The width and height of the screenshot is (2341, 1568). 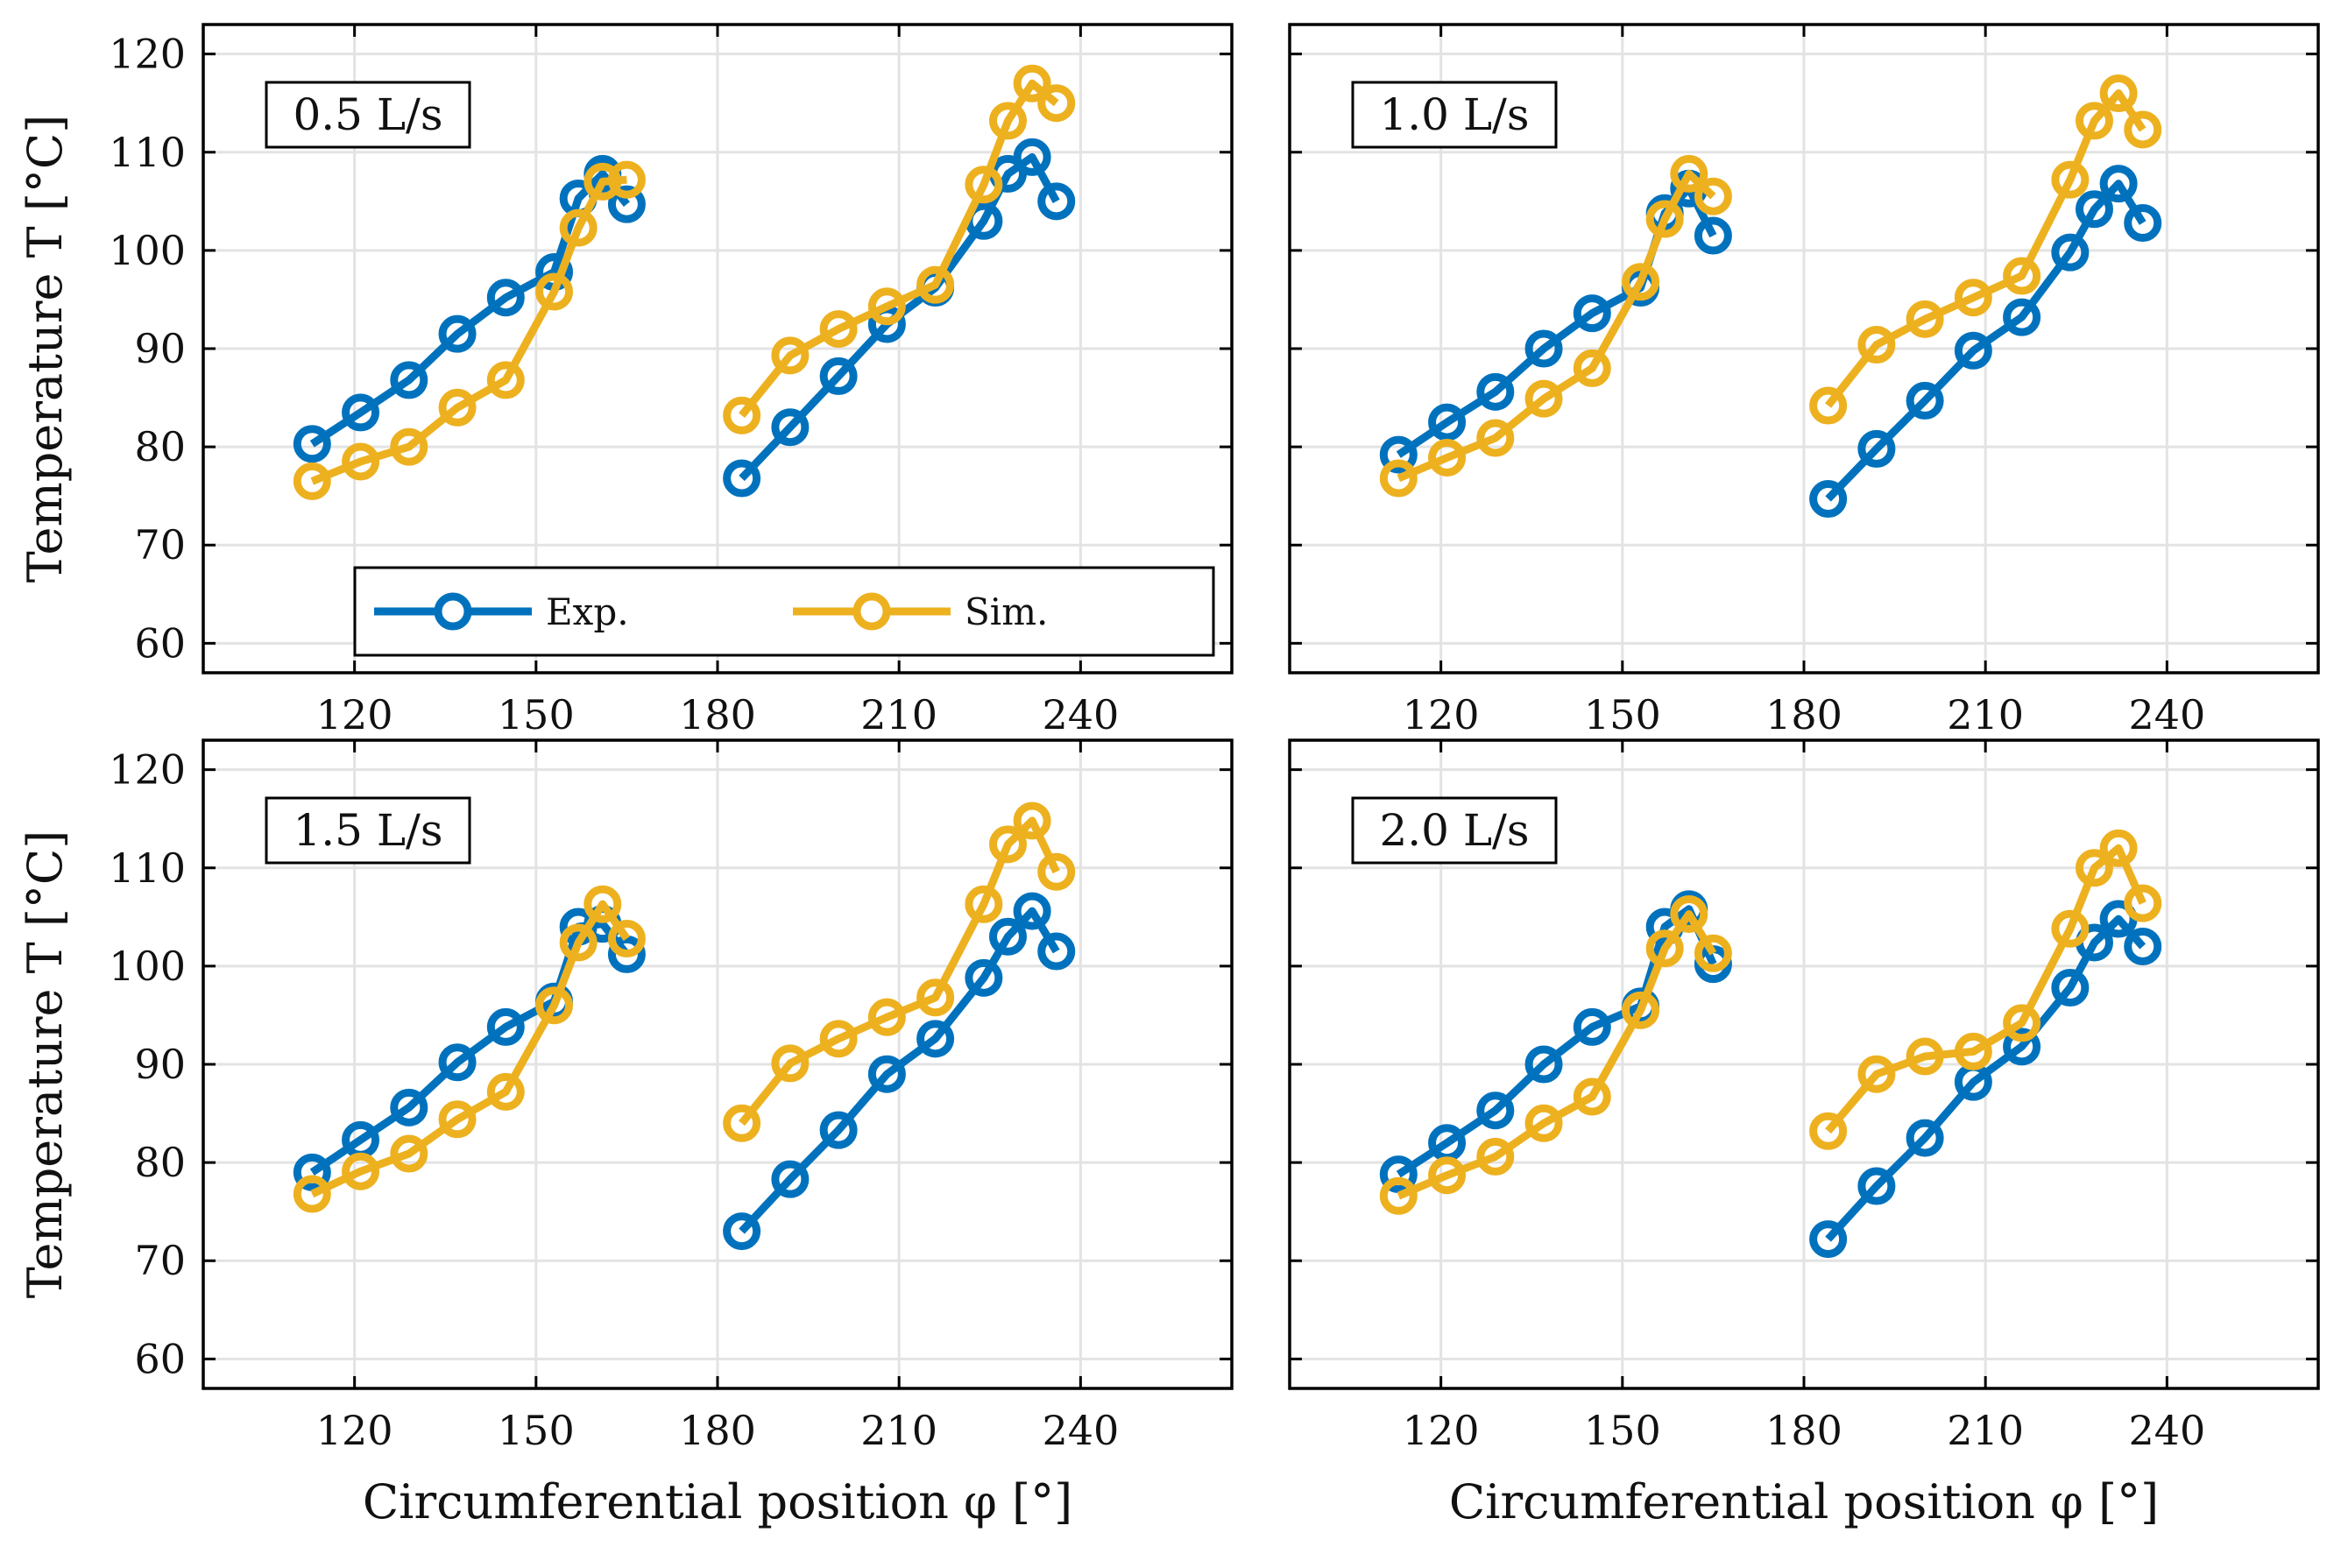 What do you see at coordinates (160, 1064) in the screenshot?
I see `y-tick-label: 90` at bounding box center [160, 1064].